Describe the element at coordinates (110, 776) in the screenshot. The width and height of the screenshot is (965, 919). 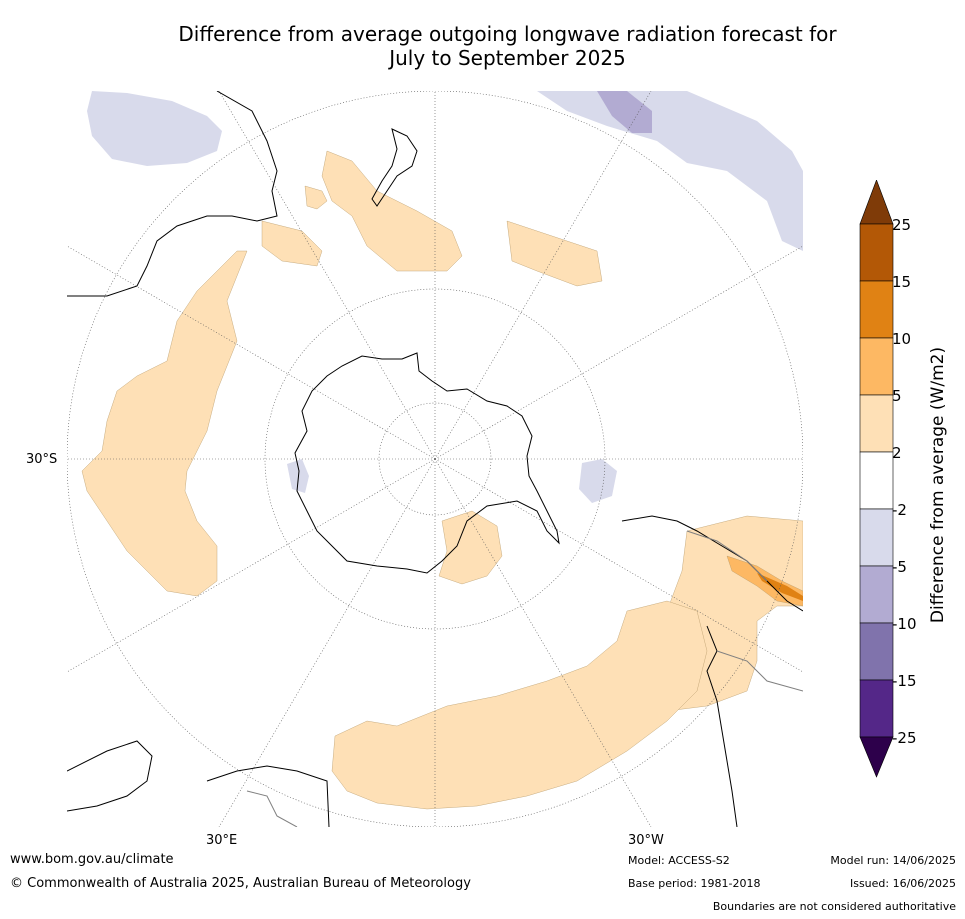
I see `africa-coastline` at that location.